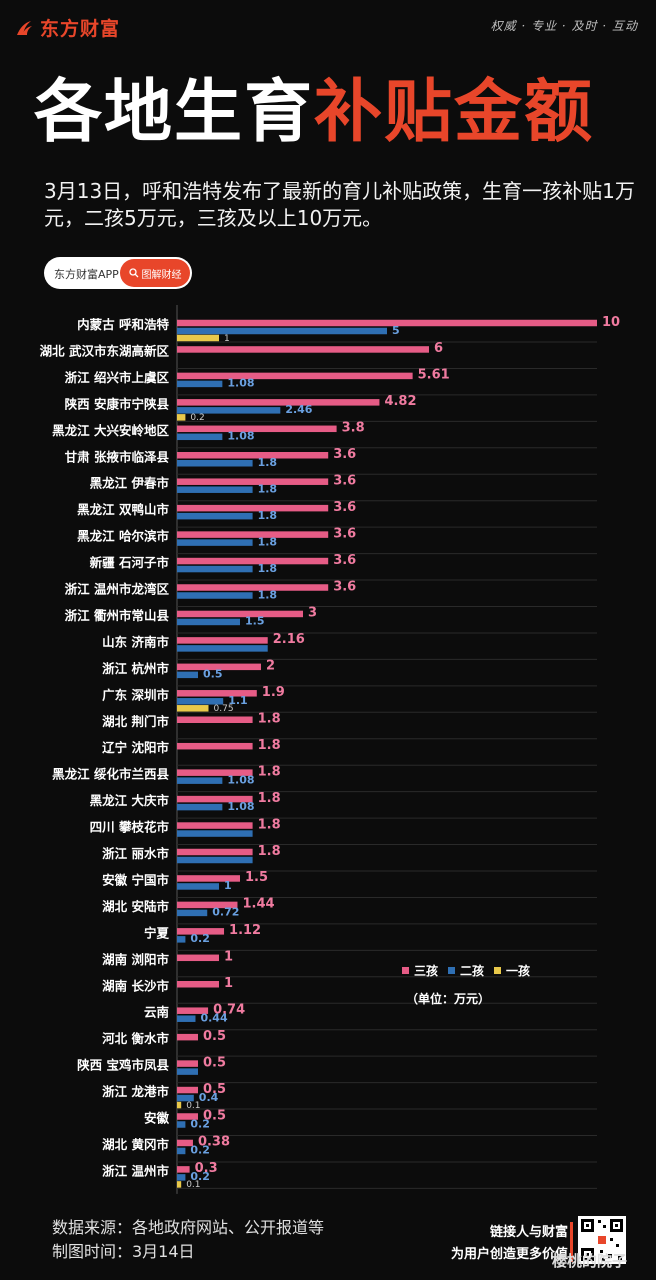 Image resolution: width=656 pixels, height=1280 pixels. Describe the element at coordinates (133, 273) in the screenshot. I see `search-icon` at that location.